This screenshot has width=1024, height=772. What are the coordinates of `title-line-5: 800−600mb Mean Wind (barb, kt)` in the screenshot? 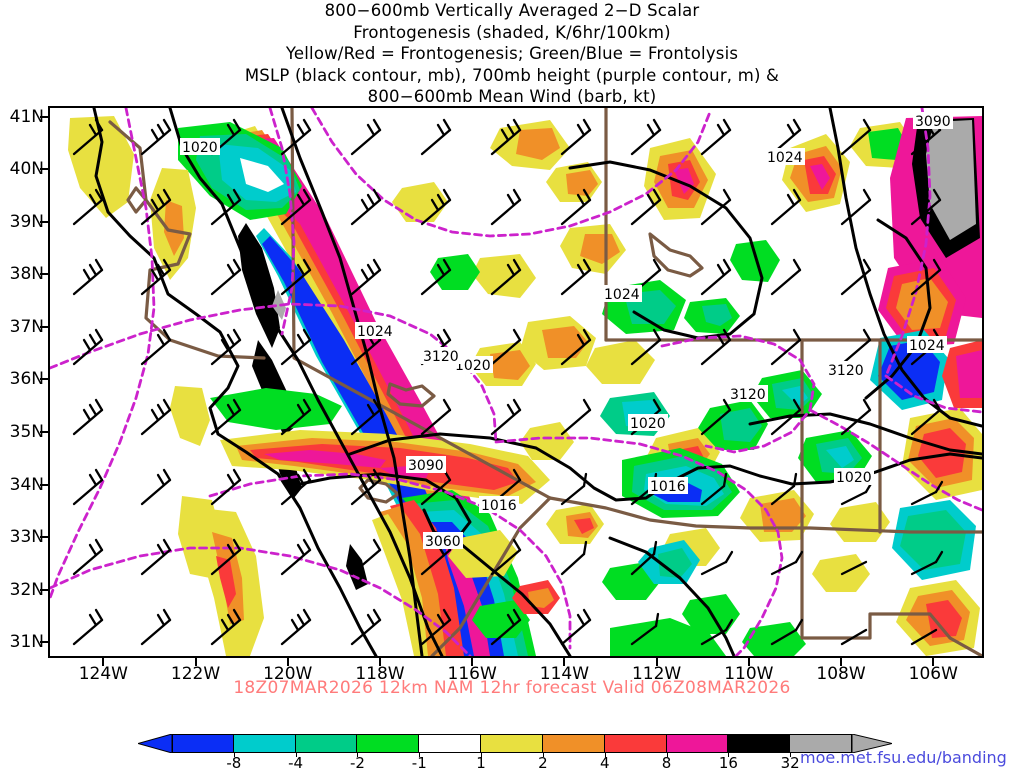 It's located at (512, 96).